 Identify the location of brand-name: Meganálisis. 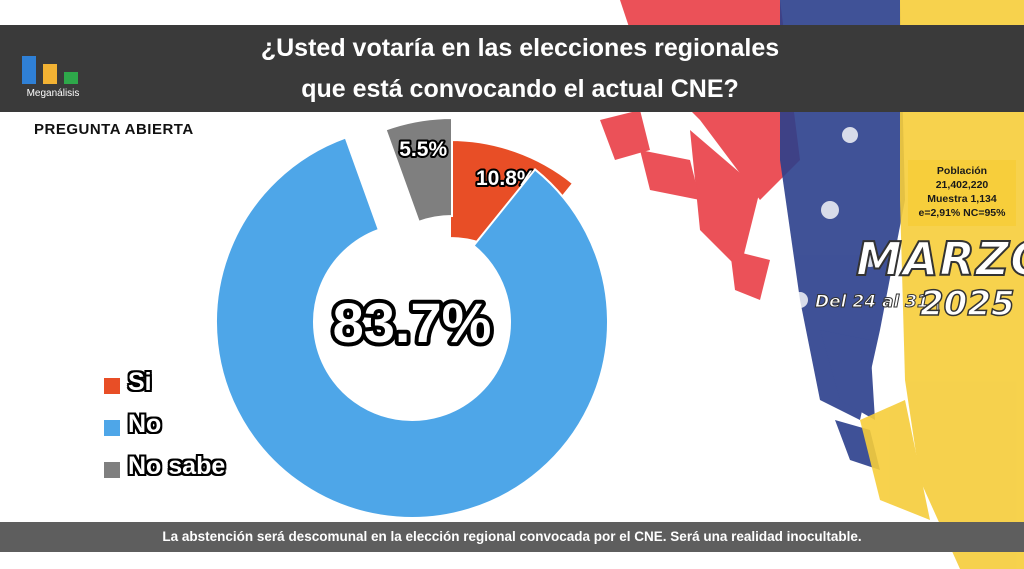
(53, 93).